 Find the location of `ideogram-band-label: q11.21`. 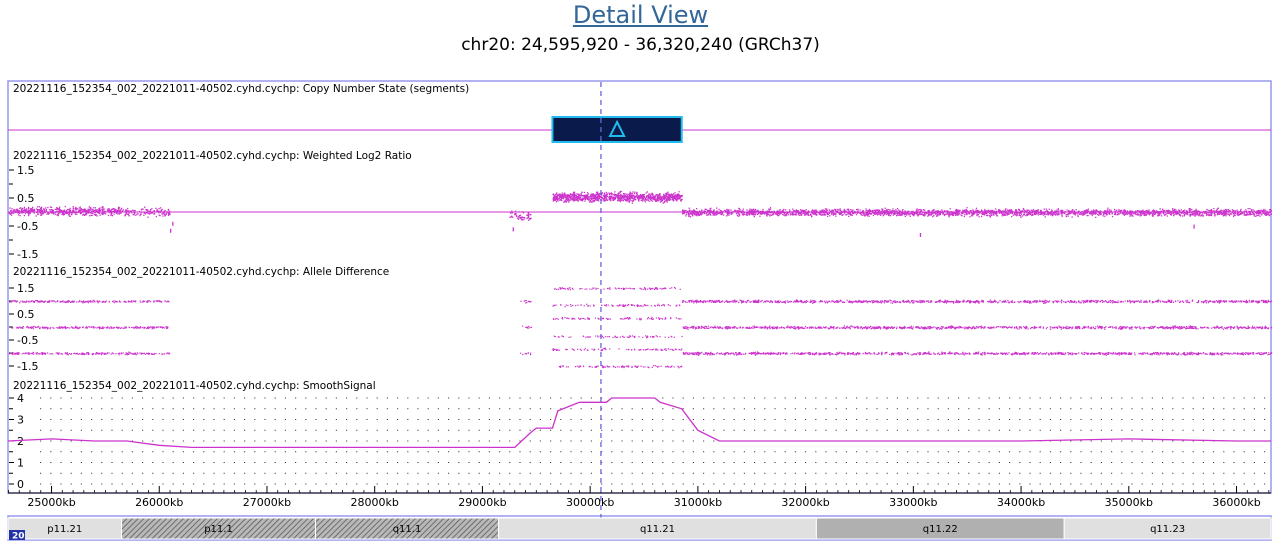

ideogram-band-label: q11.21 is located at coordinates (657, 529).